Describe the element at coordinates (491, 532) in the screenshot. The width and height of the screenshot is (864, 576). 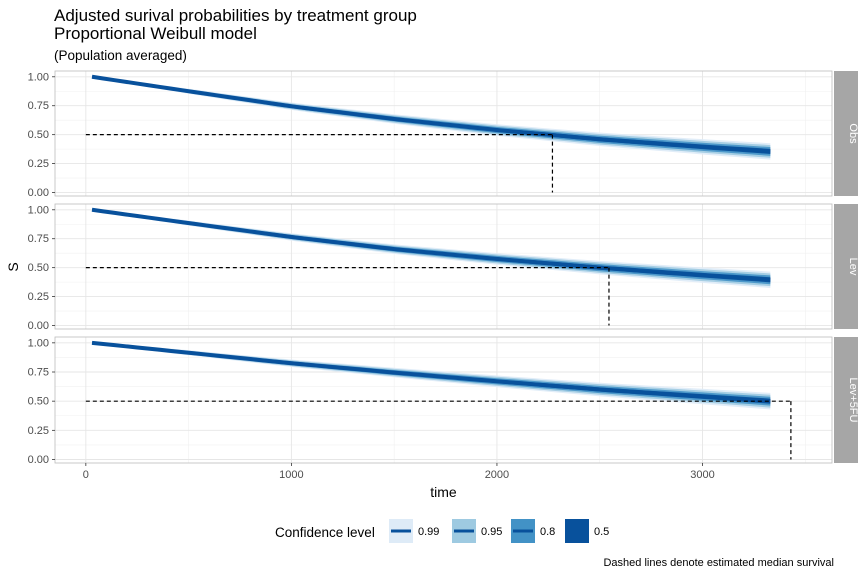
I see `legend-label: 0.95` at that location.